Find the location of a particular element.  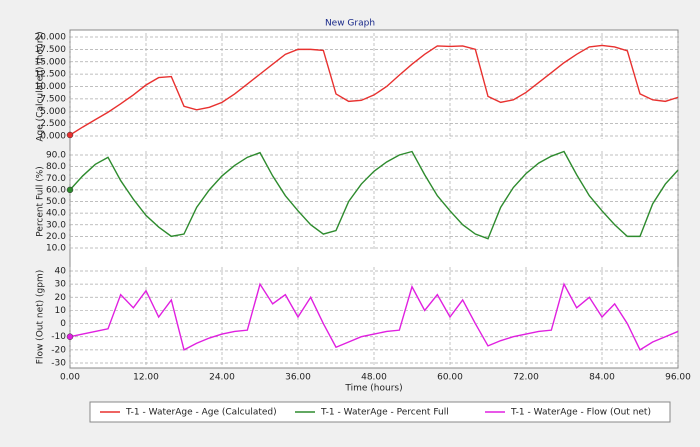

y-tick-label: 30 is located at coordinates (61, 285).